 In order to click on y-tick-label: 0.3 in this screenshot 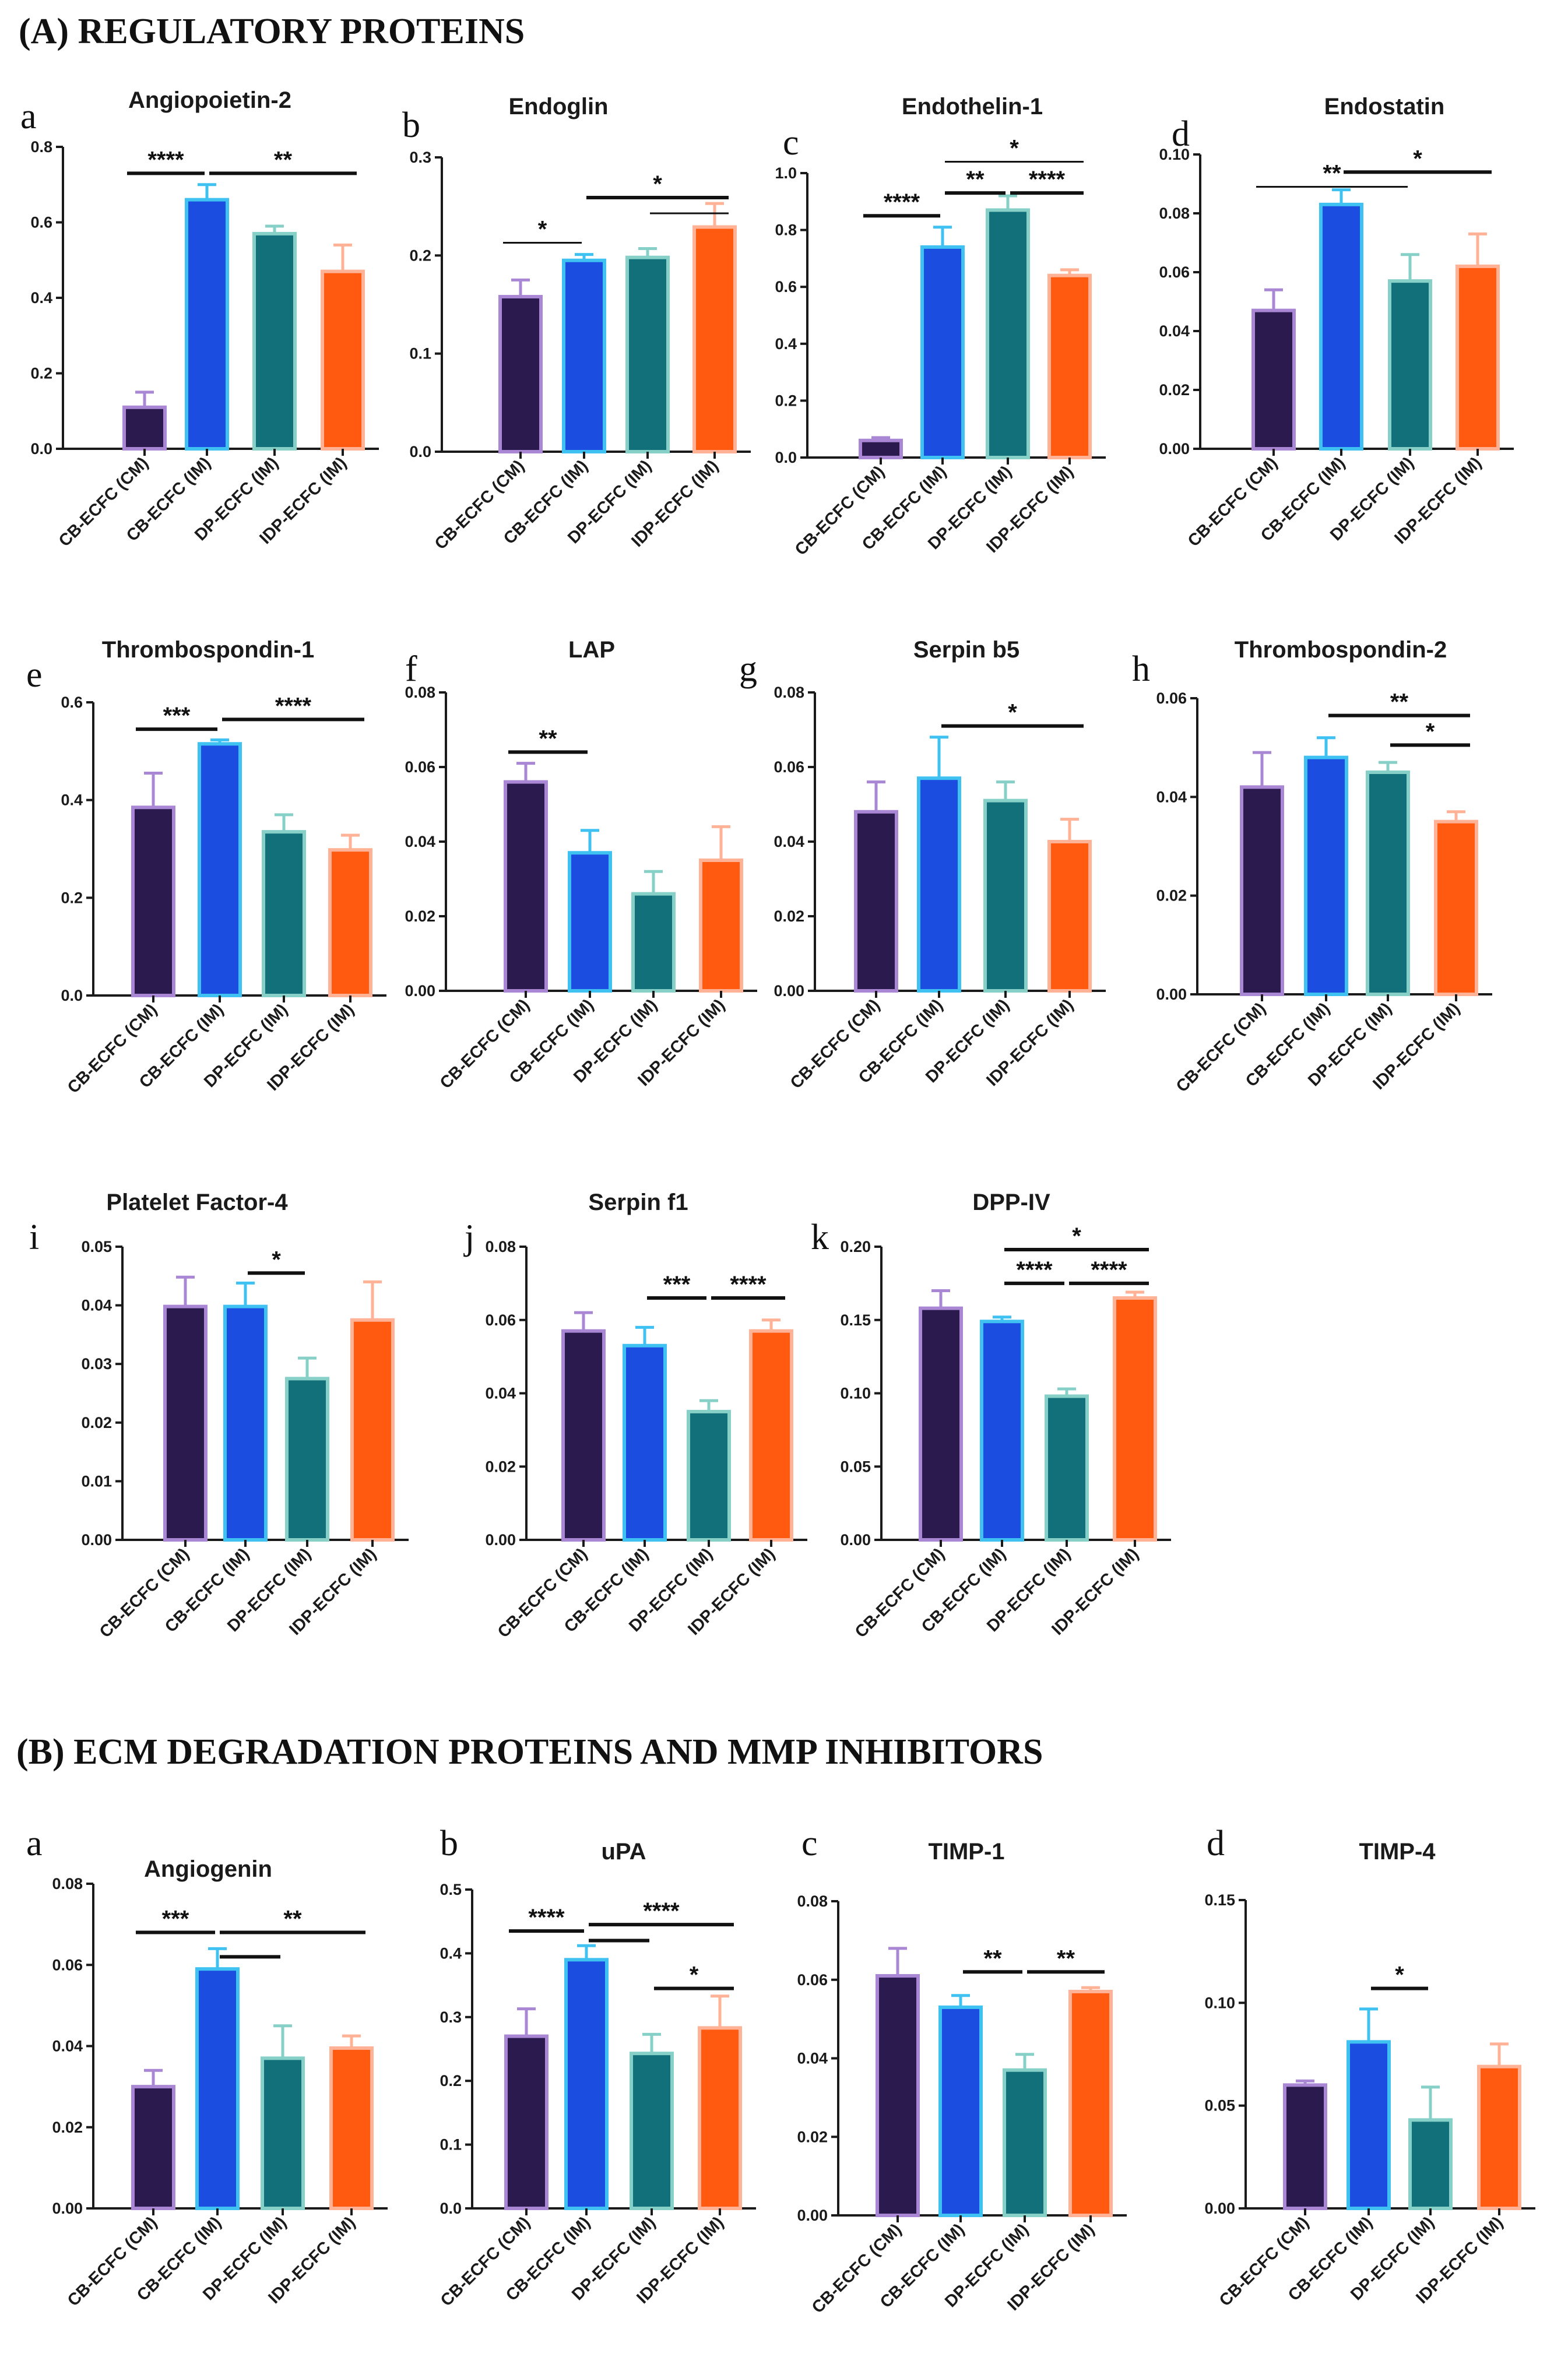, I will do `click(420, 157)`.